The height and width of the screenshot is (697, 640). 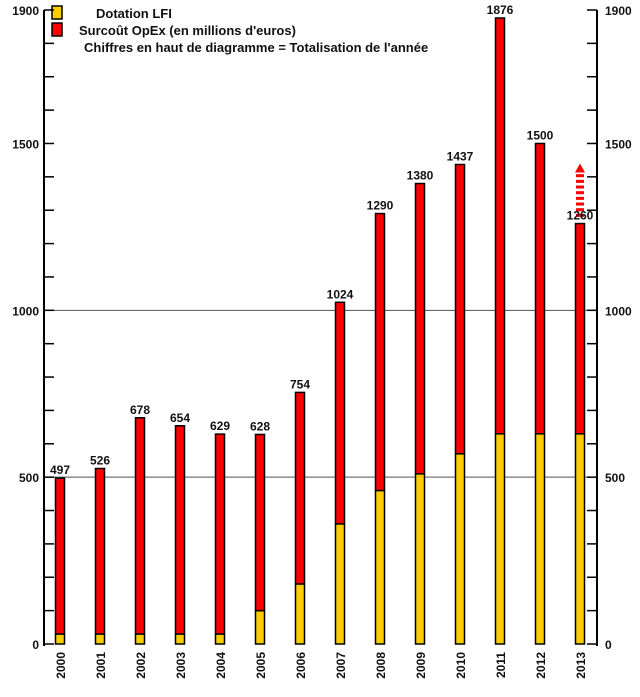 I want to click on bar-total-label: 754, so click(x=300, y=384).